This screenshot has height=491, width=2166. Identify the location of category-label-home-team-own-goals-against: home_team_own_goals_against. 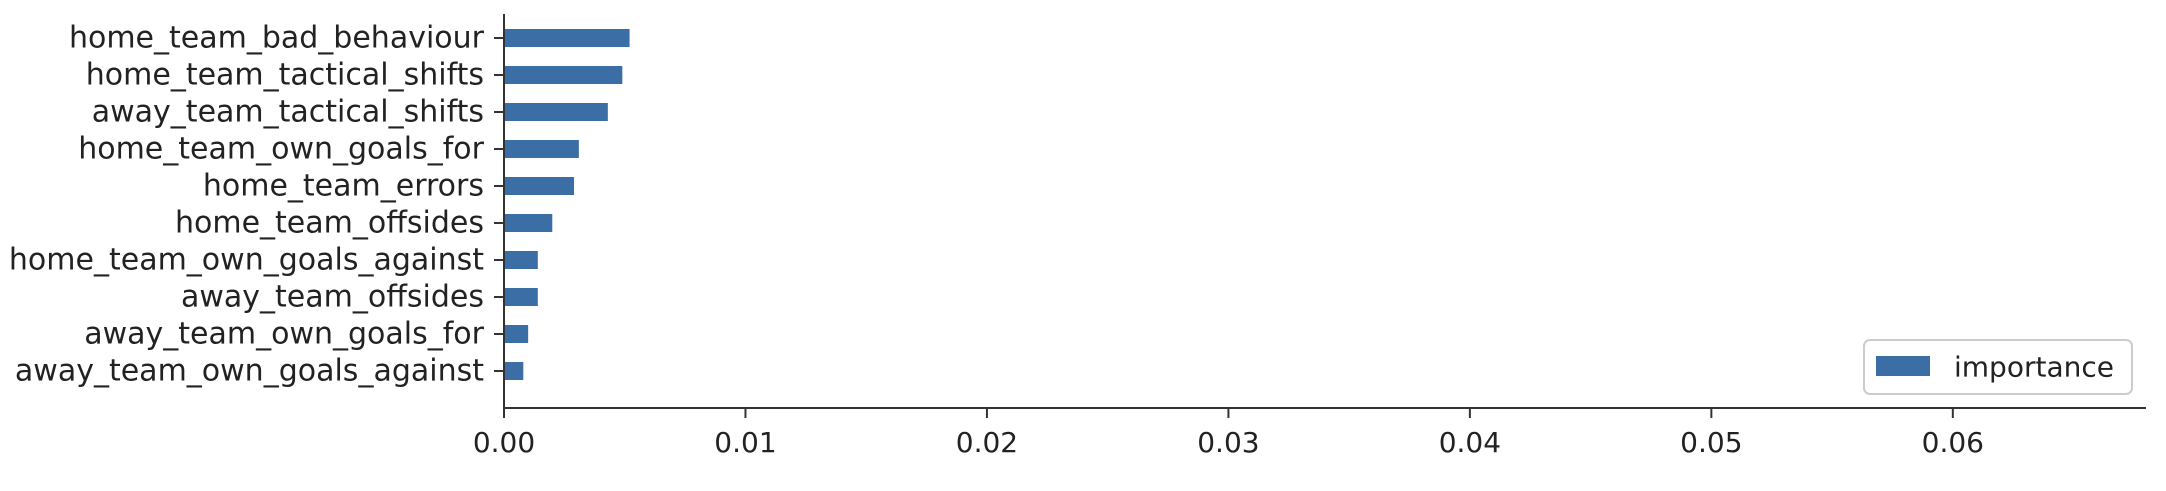
(246, 260).